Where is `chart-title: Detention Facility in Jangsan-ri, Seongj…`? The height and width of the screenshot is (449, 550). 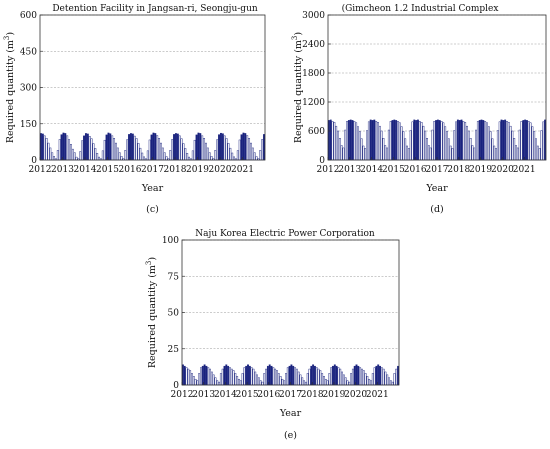 chart-title: Detention Facility in Jangsan-ri, Seongj… is located at coordinates (155, 9).